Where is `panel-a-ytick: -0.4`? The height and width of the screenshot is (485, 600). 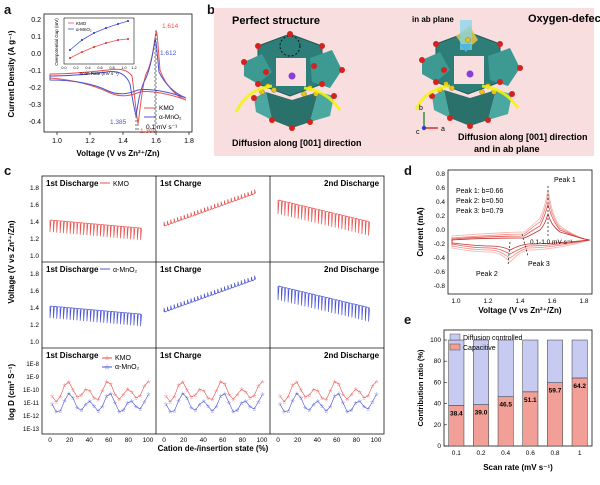
panel-a-ytick: -0.4 is located at coordinates (35, 122).